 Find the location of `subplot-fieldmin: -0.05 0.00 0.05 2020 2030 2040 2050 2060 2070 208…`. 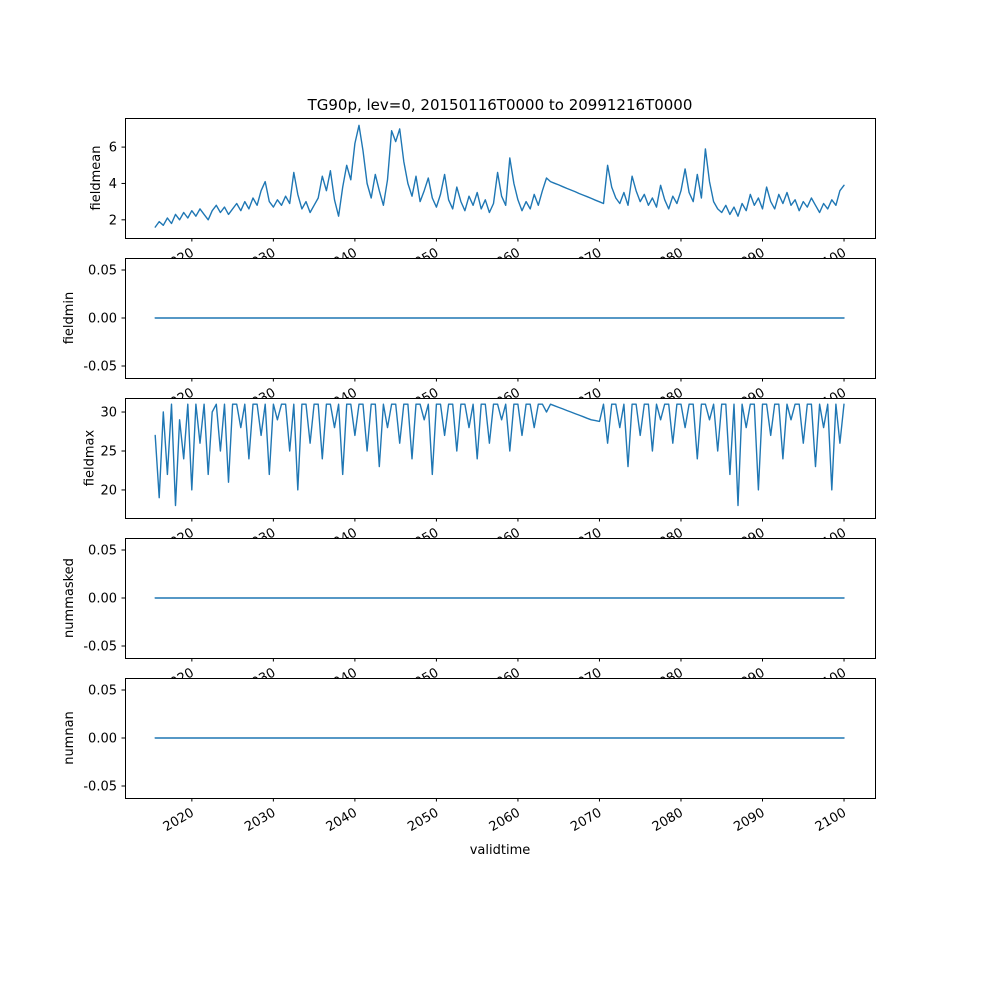

subplot-fieldmin: -0.05 0.00 0.05 2020 2030 2040 2050 2060 2070 208… is located at coordinates (500, 328).